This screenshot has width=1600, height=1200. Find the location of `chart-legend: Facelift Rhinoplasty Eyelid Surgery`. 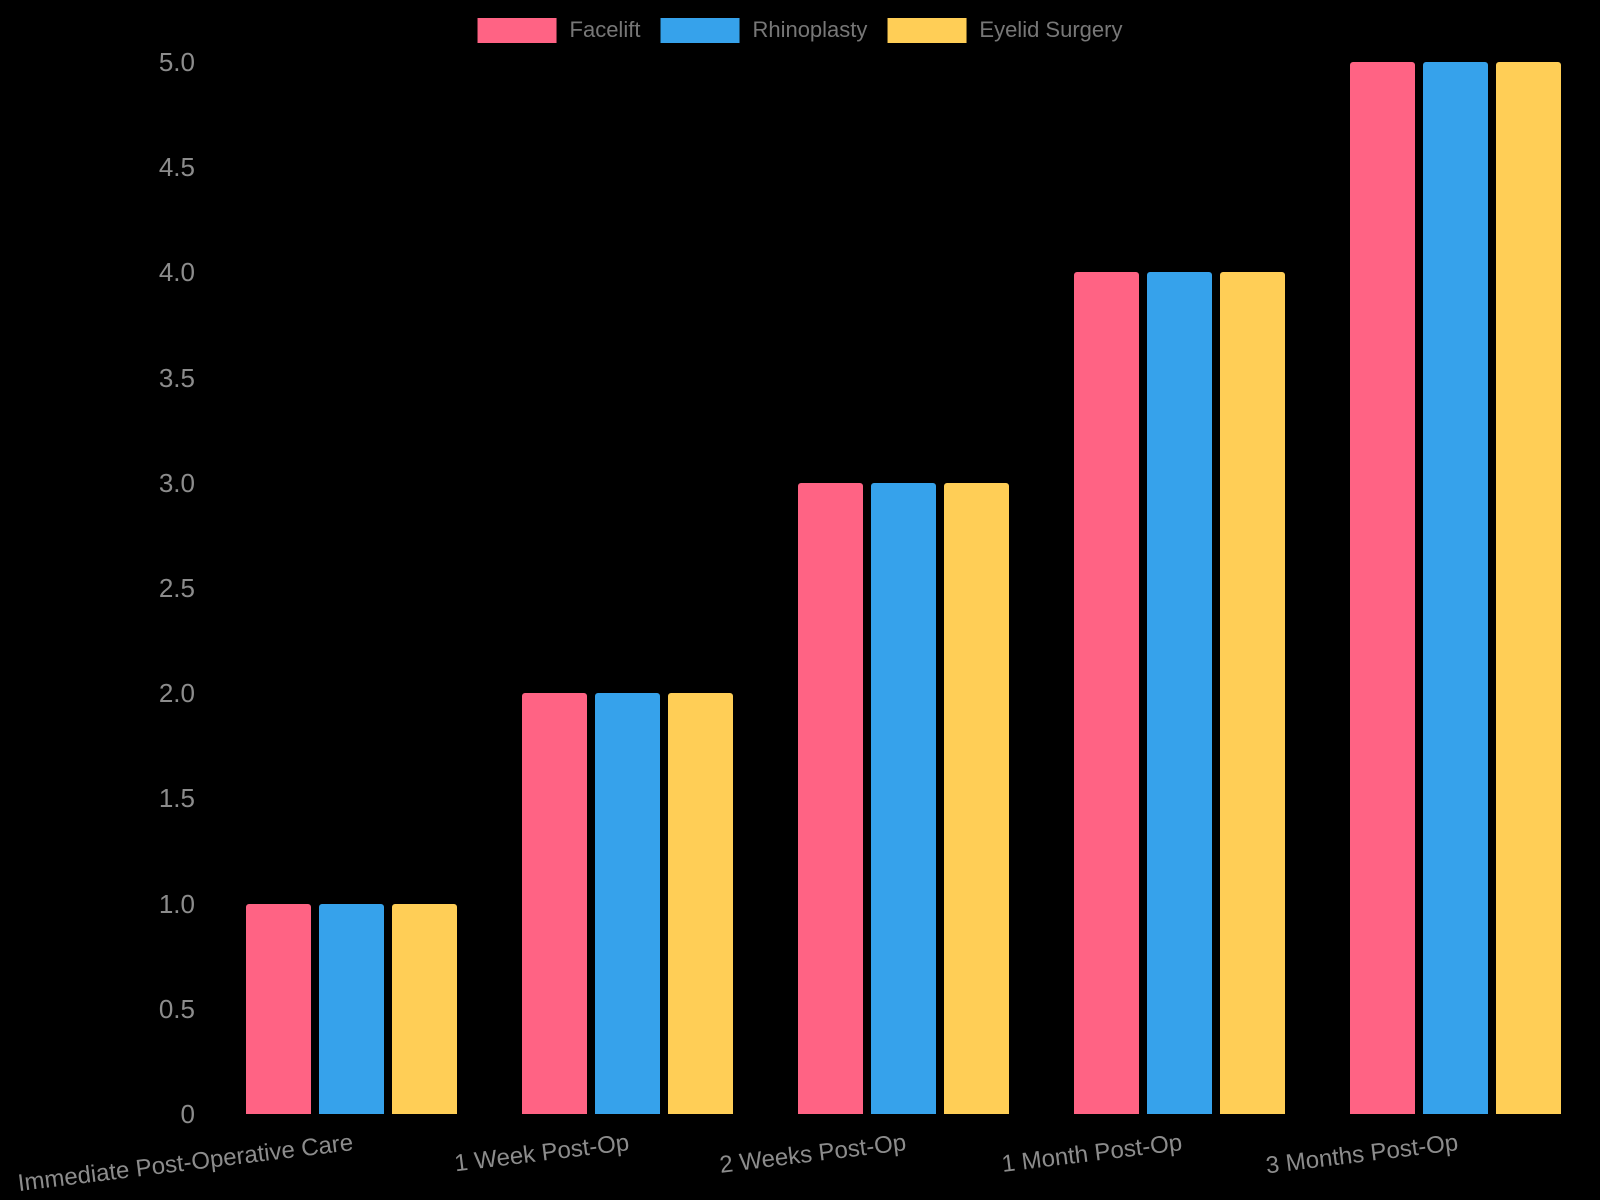

chart-legend: Facelift Rhinoplasty Eyelid Surgery is located at coordinates (799, 30).